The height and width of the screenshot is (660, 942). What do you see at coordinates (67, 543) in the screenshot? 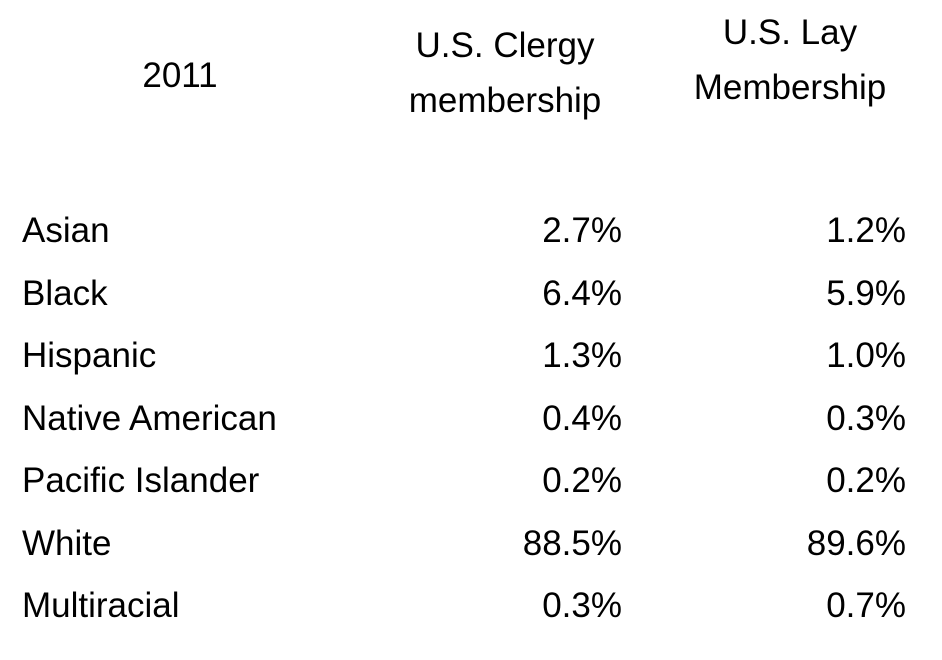
I see `row-label: White` at bounding box center [67, 543].